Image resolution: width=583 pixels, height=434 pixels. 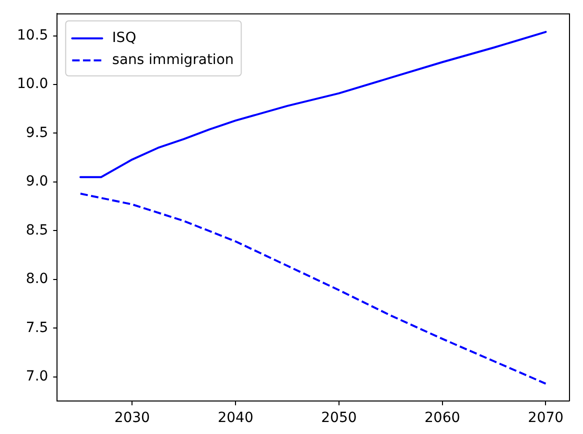 I want to click on y-tick-label: 10.5, so click(x=32, y=35).